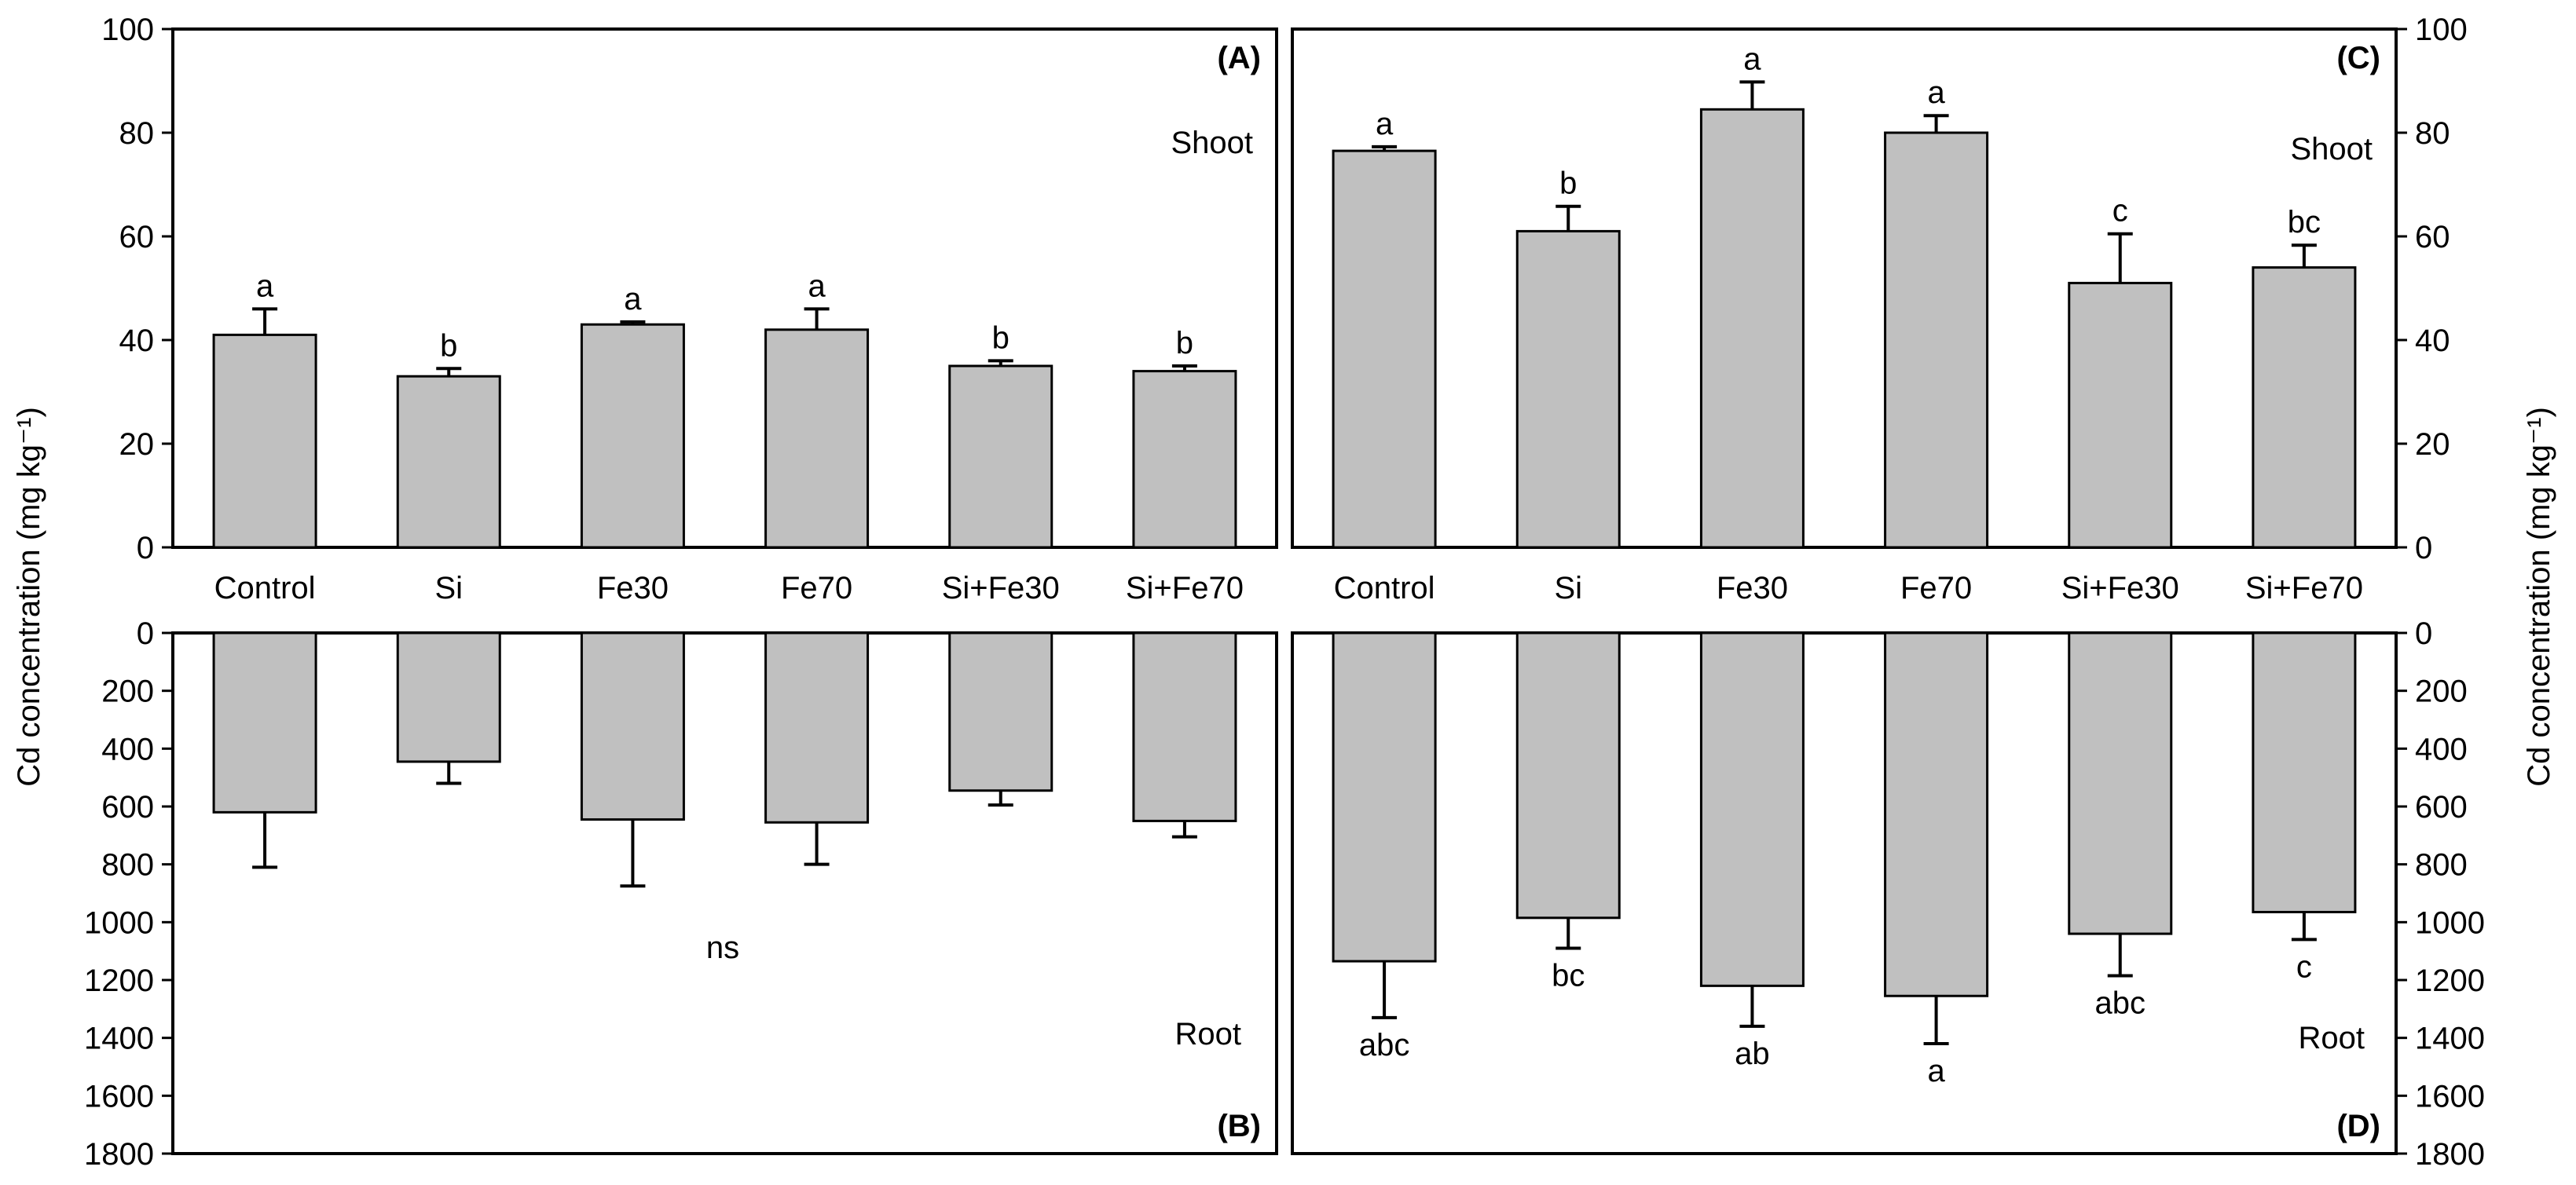 The image size is (2576, 1185). I want to click on panel-label: (A), so click(1239, 58).